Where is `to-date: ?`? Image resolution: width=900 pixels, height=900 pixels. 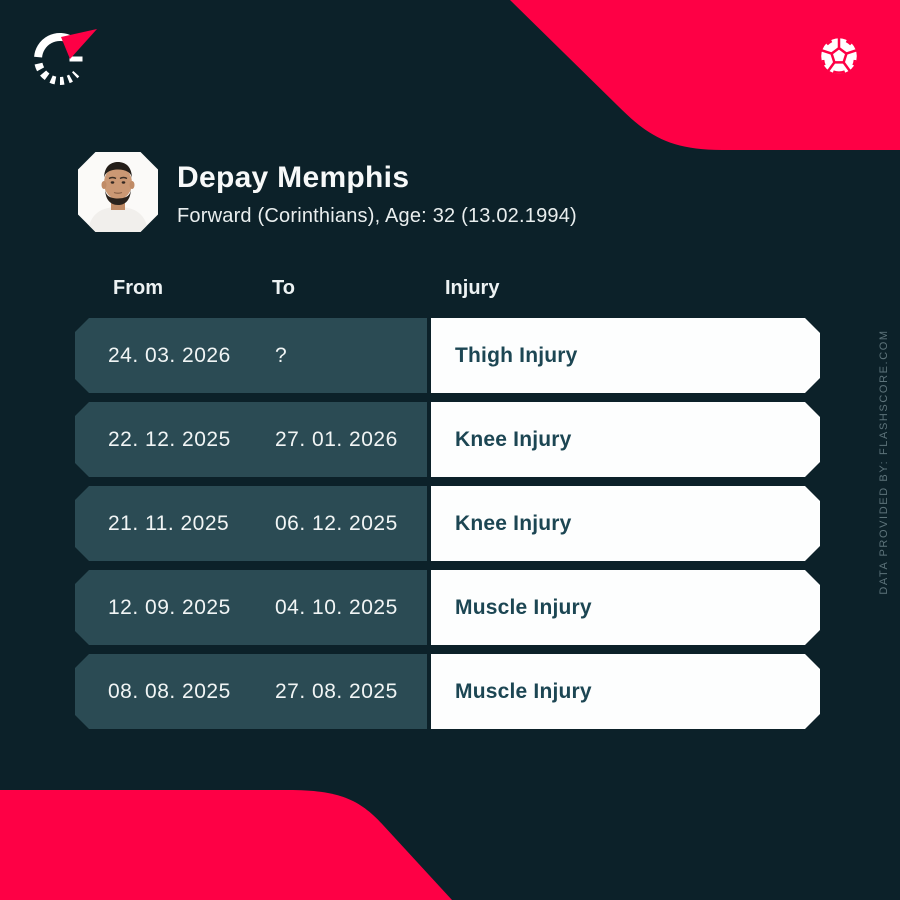 to-date: ? is located at coordinates (281, 355).